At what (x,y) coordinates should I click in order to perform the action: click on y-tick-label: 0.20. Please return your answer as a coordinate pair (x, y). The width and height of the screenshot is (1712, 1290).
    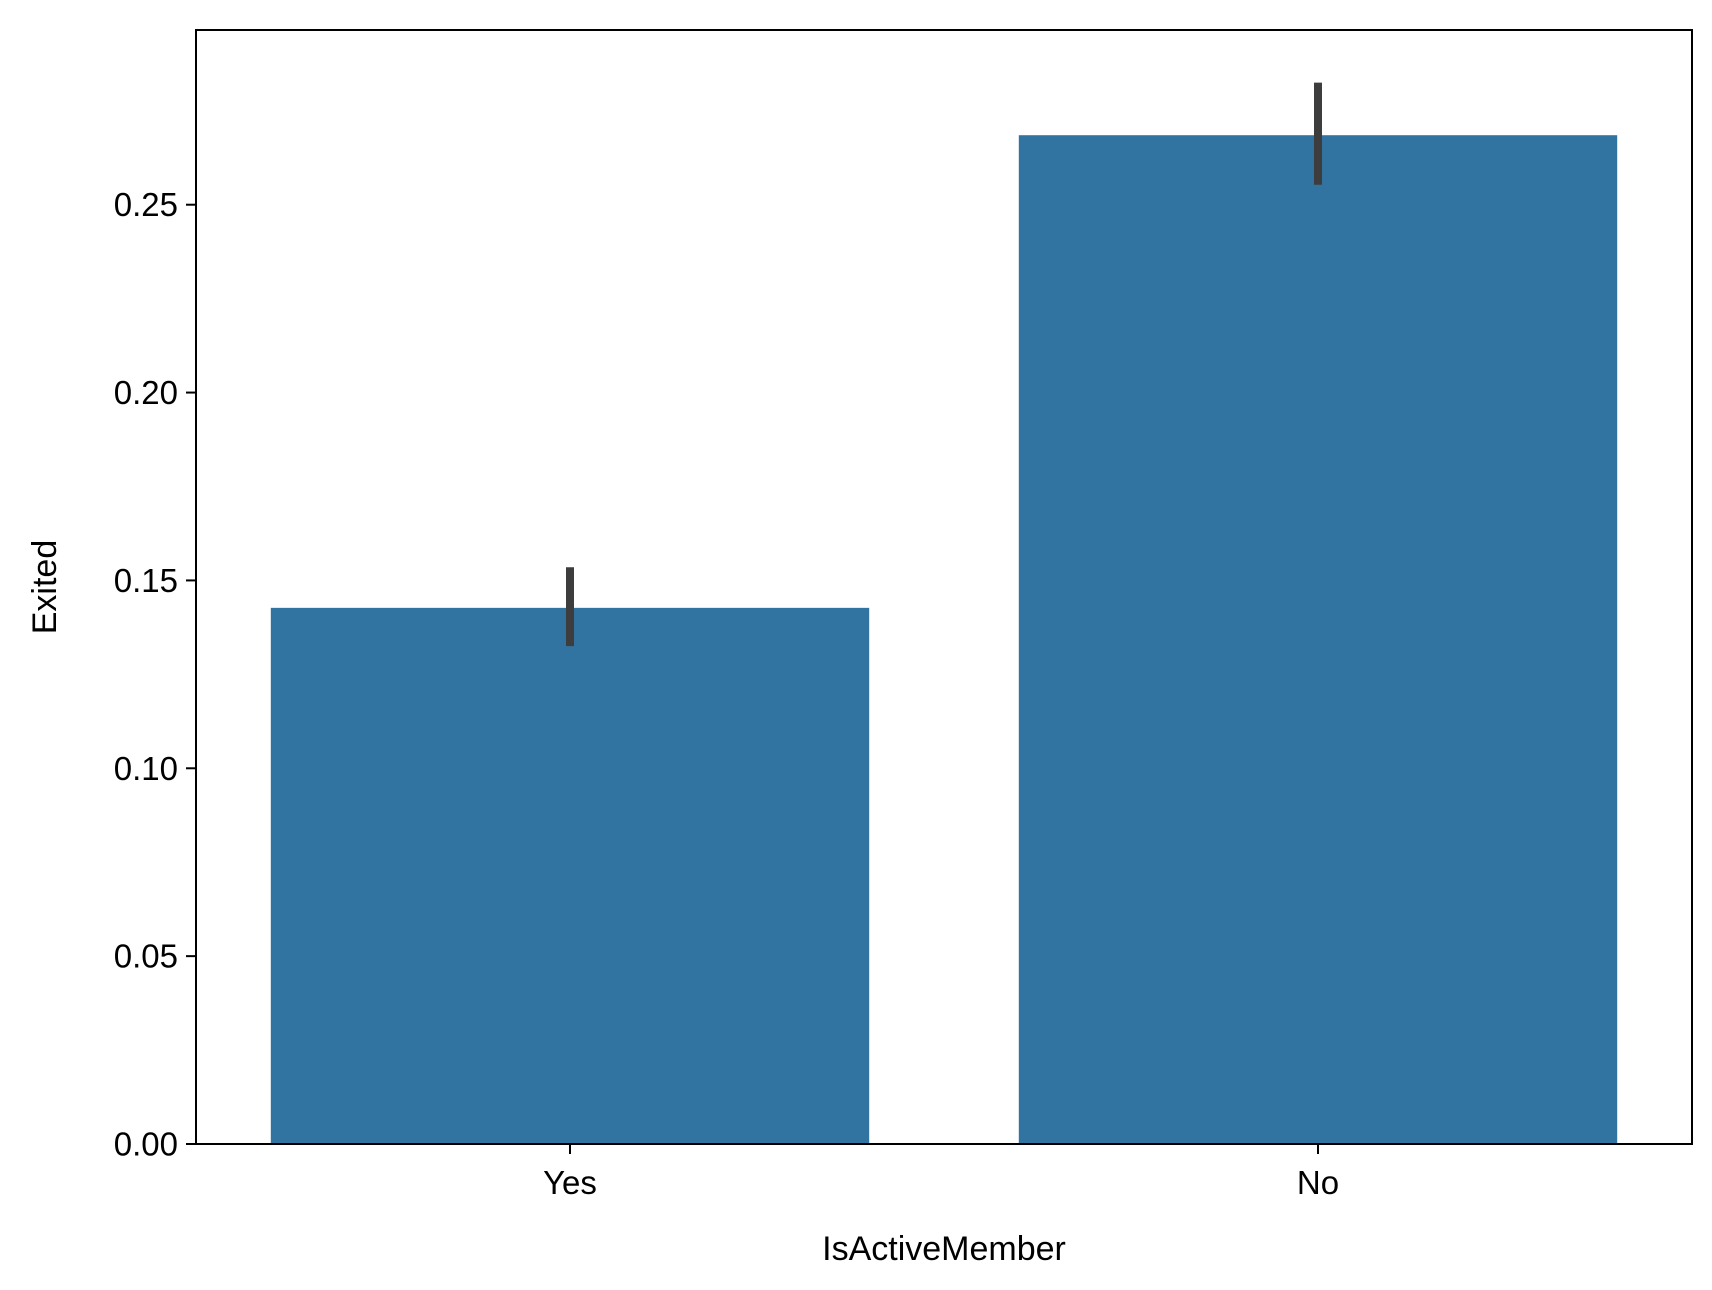
    Looking at the image, I should click on (146, 392).